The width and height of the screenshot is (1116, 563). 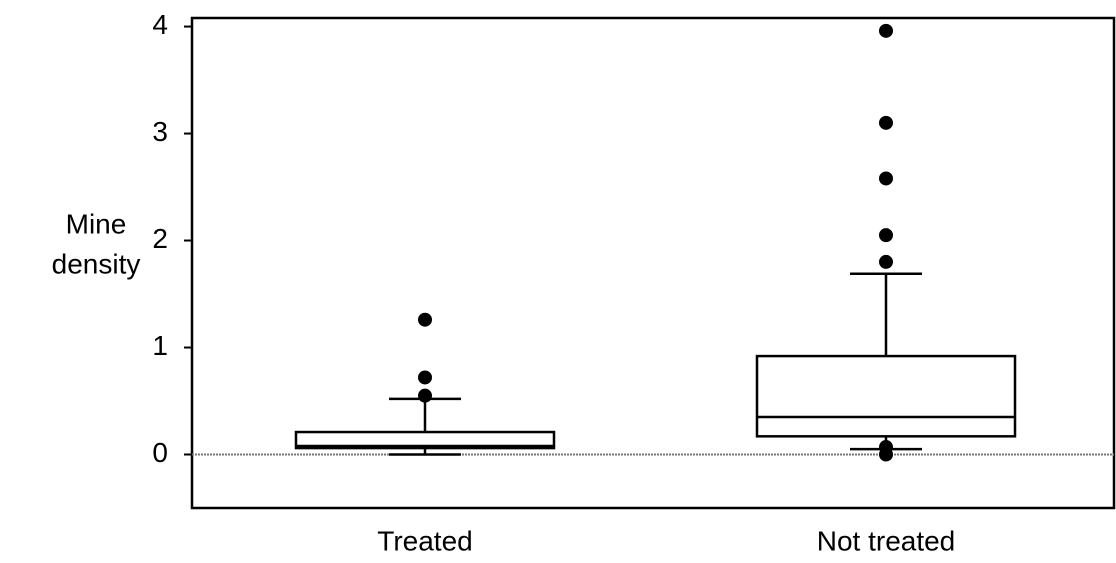 What do you see at coordinates (96, 223) in the screenshot?
I see `y-axis-label: Mine` at bounding box center [96, 223].